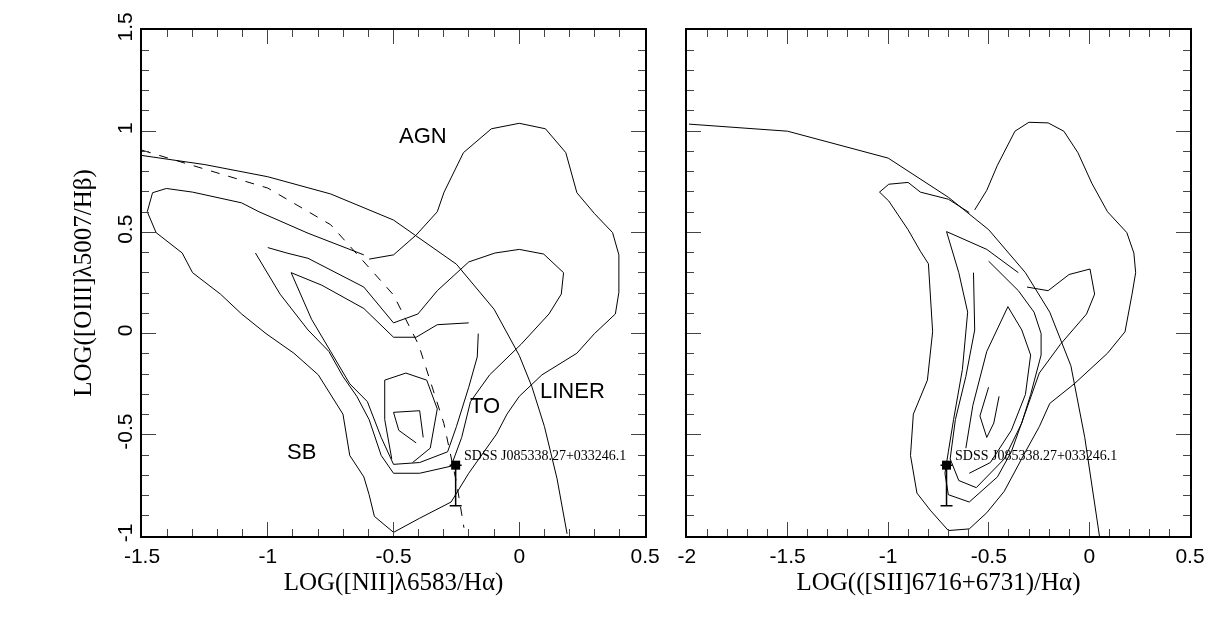 The height and width of the screenshot is (641, 1220). I want to click on annotation: TO, so click(485, 405).